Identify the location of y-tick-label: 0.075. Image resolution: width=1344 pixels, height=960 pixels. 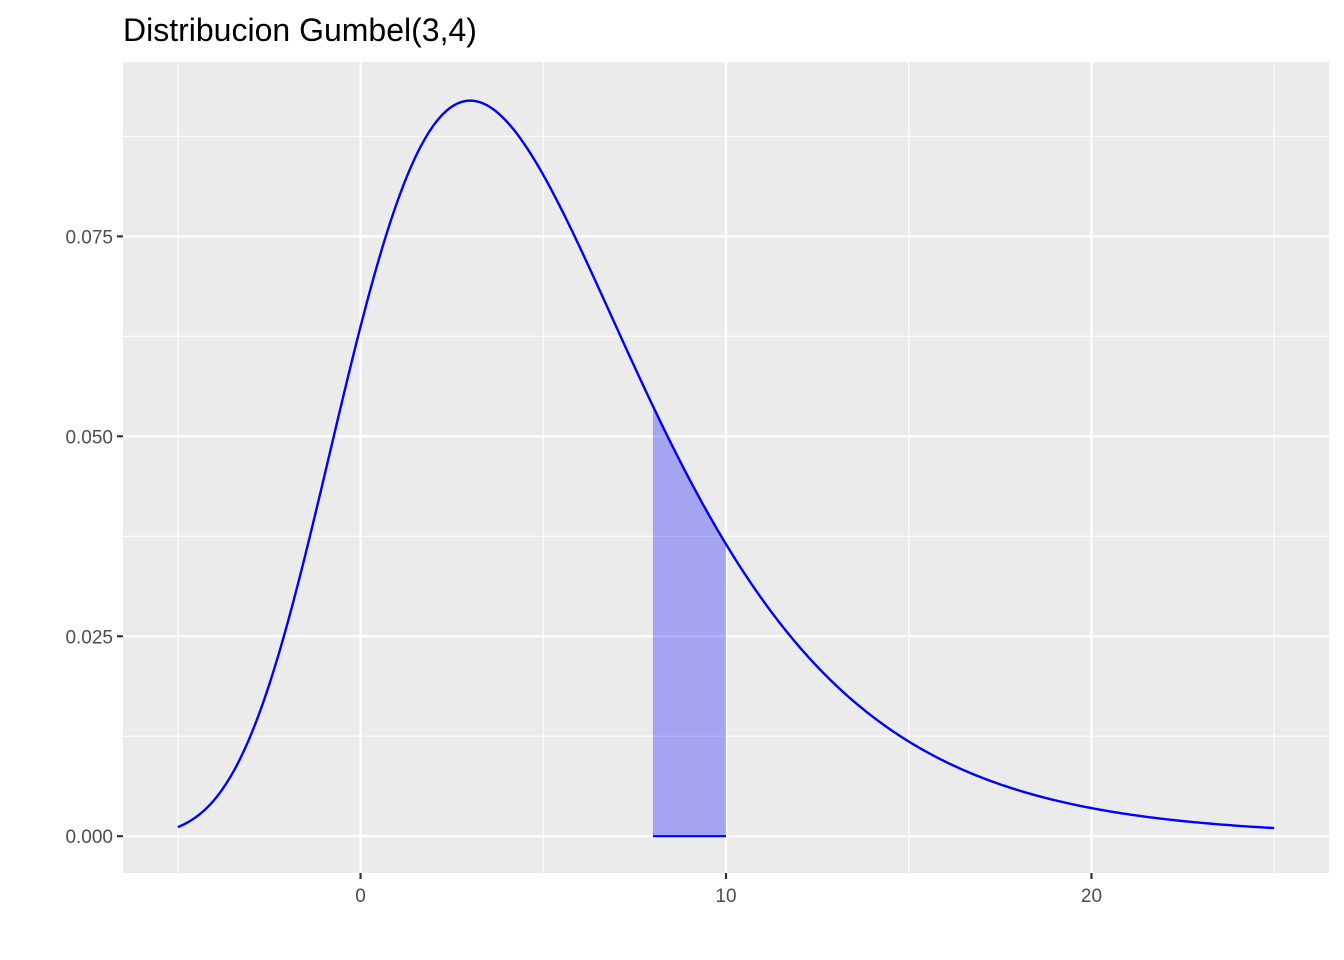
(89, 237).